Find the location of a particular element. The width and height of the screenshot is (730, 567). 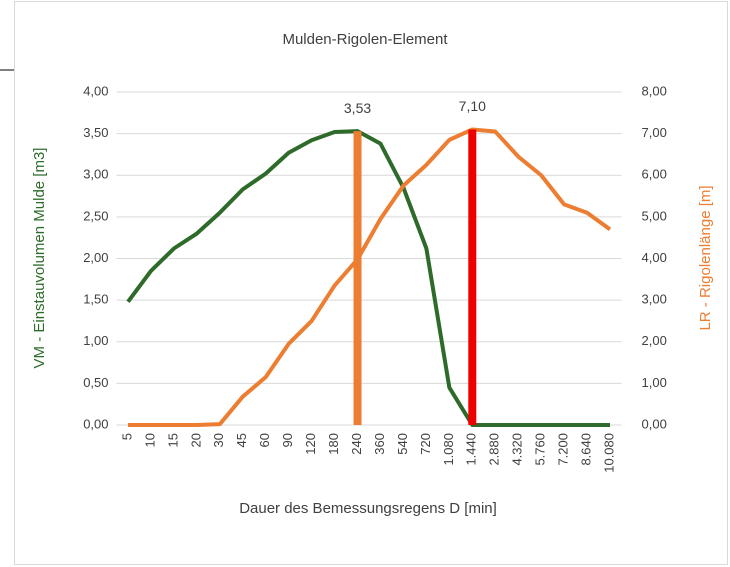

x-tick-label: 4.320 is located at coordinates (517, 449).